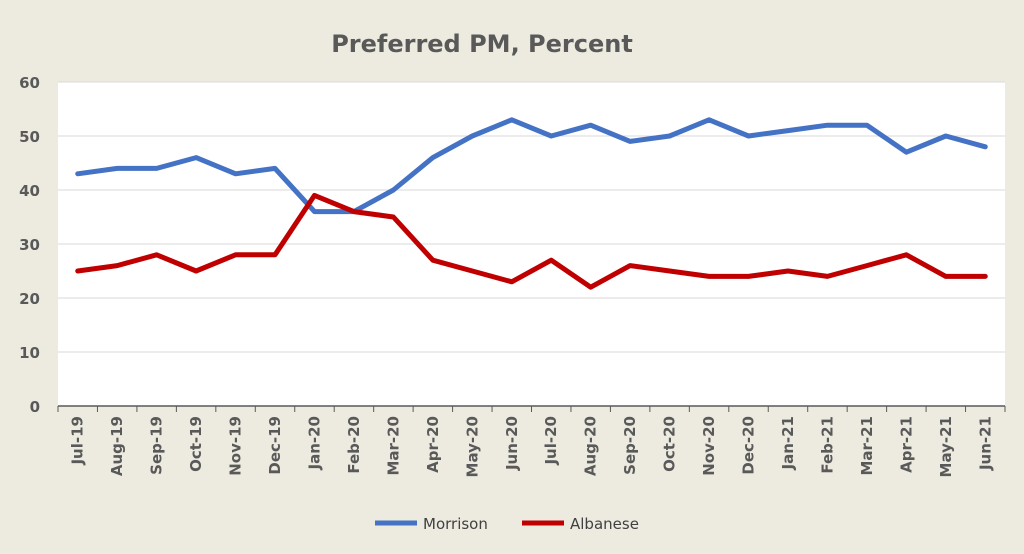 Image resolution: width=1024 pixels, height=554 pixels. I want to click on y-tick-label: 60, so click(29, 83).